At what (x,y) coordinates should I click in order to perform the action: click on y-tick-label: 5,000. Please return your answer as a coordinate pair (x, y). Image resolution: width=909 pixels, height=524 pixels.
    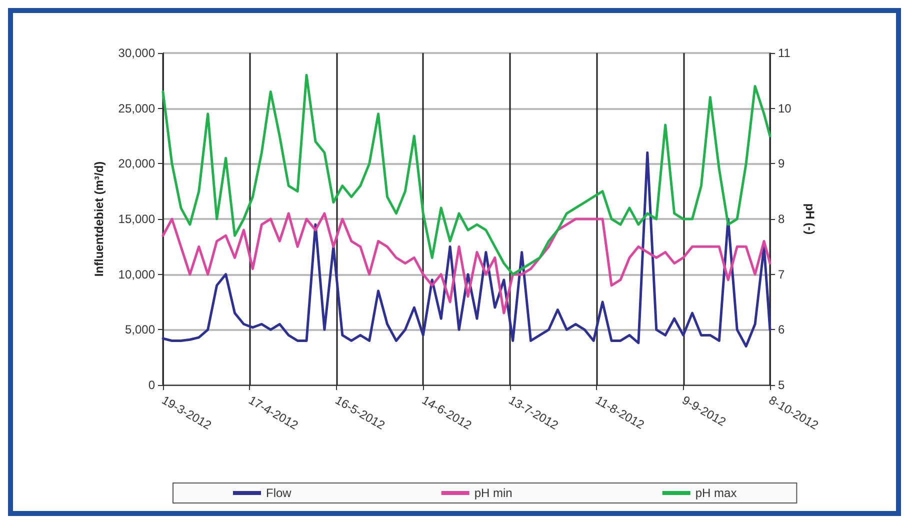
    Looking at the image, I should click on (140, 329).